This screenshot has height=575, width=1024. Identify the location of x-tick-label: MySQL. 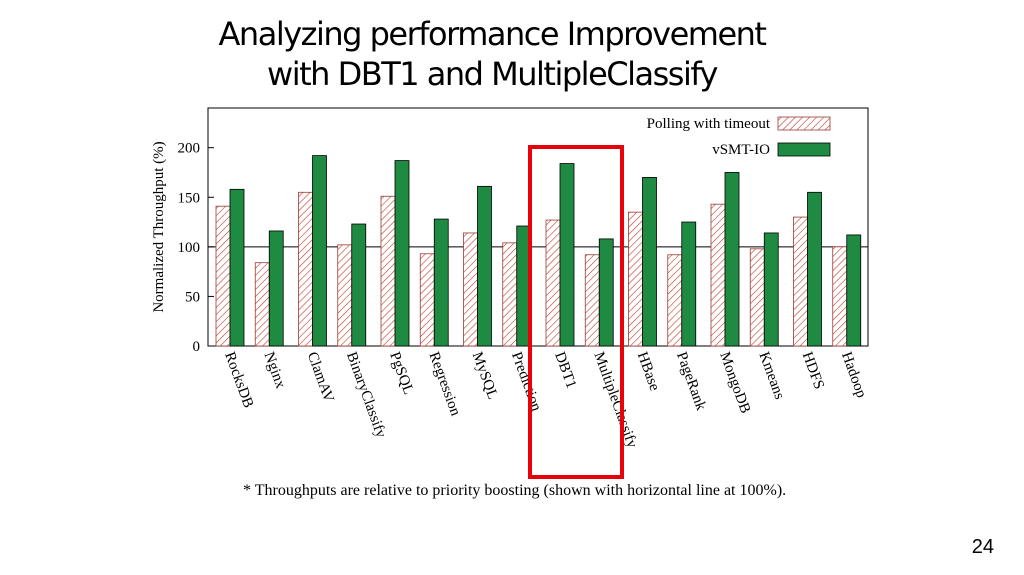
(485, 376).